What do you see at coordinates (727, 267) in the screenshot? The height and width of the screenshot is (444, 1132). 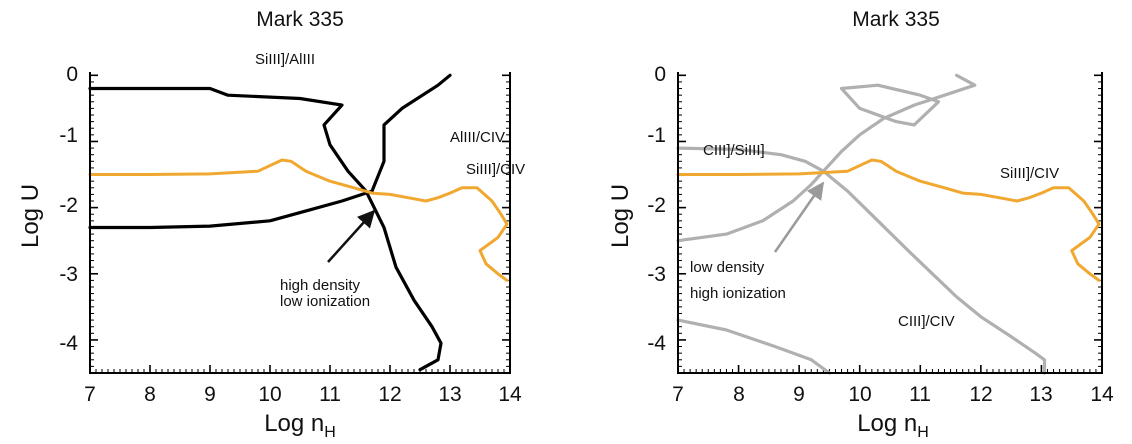 I see `annotation-line-1: low density` at bounding box center [727, 267].